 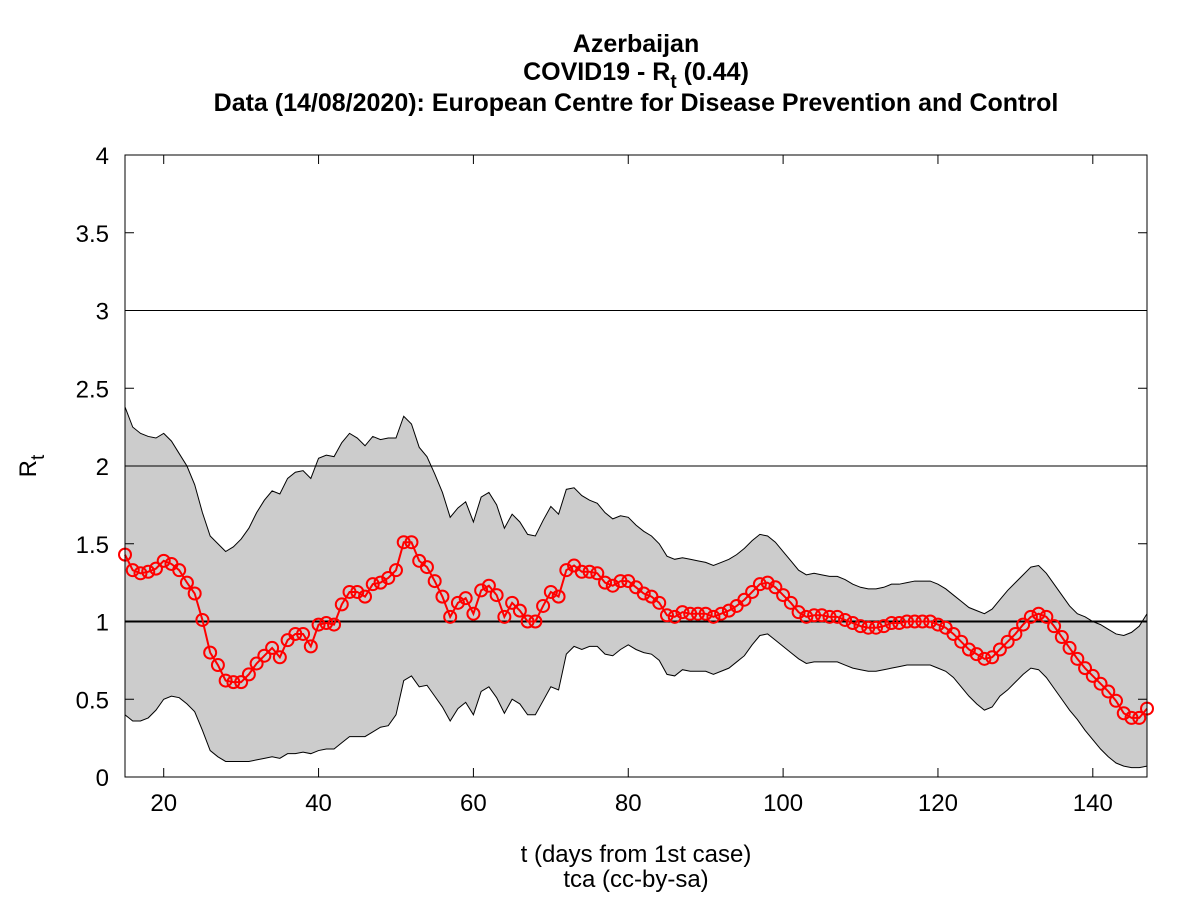 I want to click on y-tick-label: 2, so click(x=102, y=467).